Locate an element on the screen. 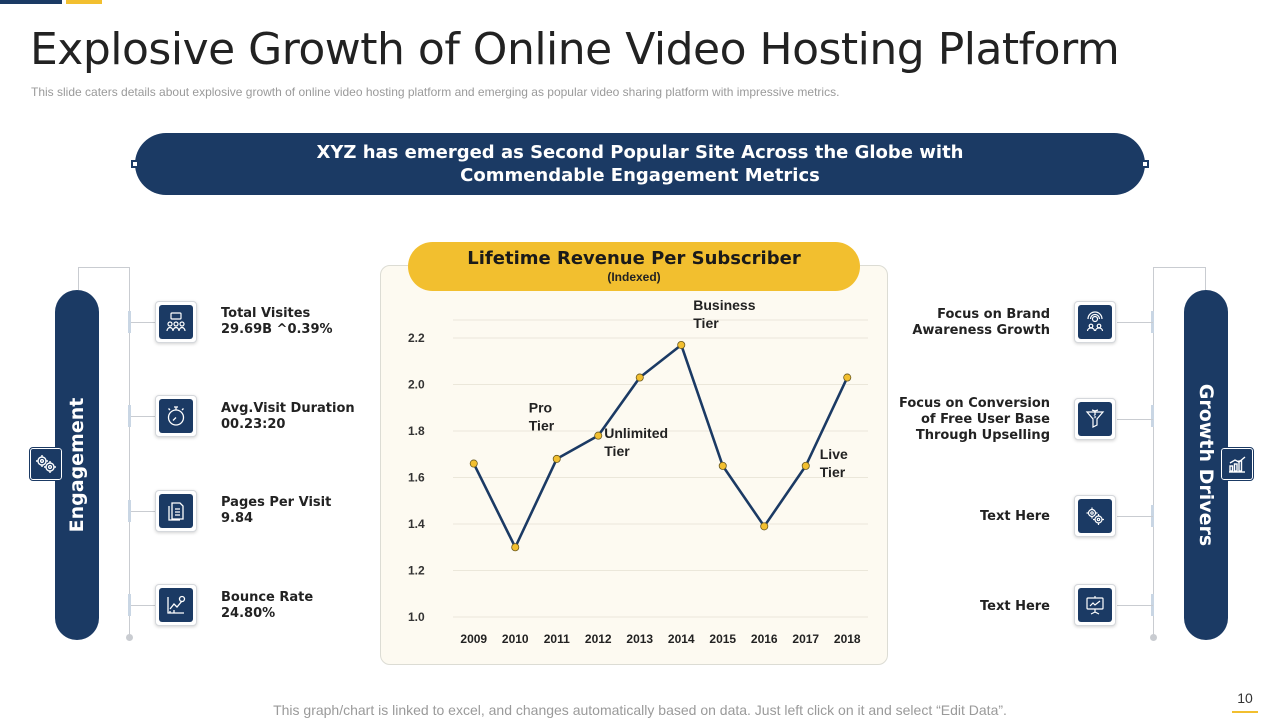 The image size is (1280, 720). growth-drivers-pill is located at coordinates (1206, 465).